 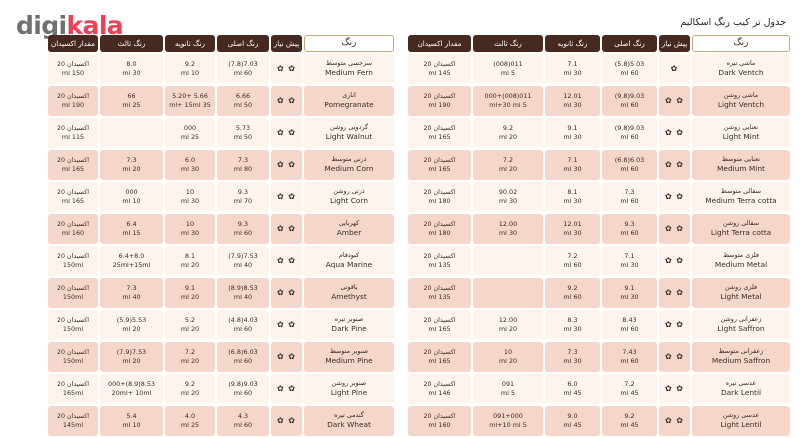 What do you see at coordinates (741, 233) in the screenshot?
I see `color-name-en: Light Terra cotta` at bounding box center [741, 233].